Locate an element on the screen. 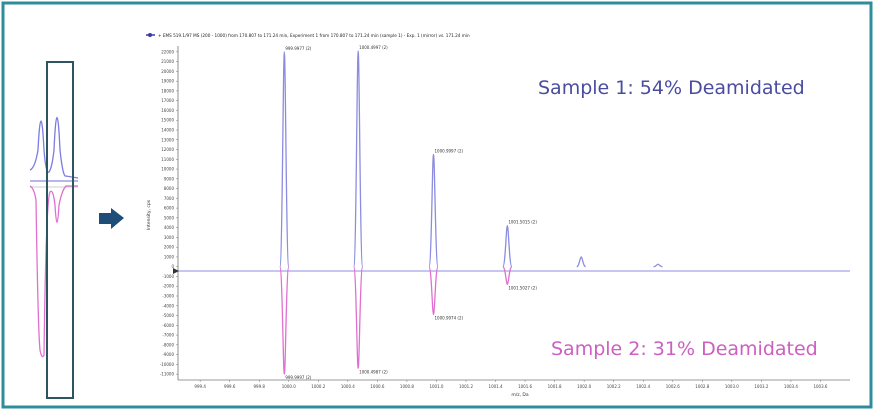  x-tick-label: 1002.6 is located at coordinates (673, 386).